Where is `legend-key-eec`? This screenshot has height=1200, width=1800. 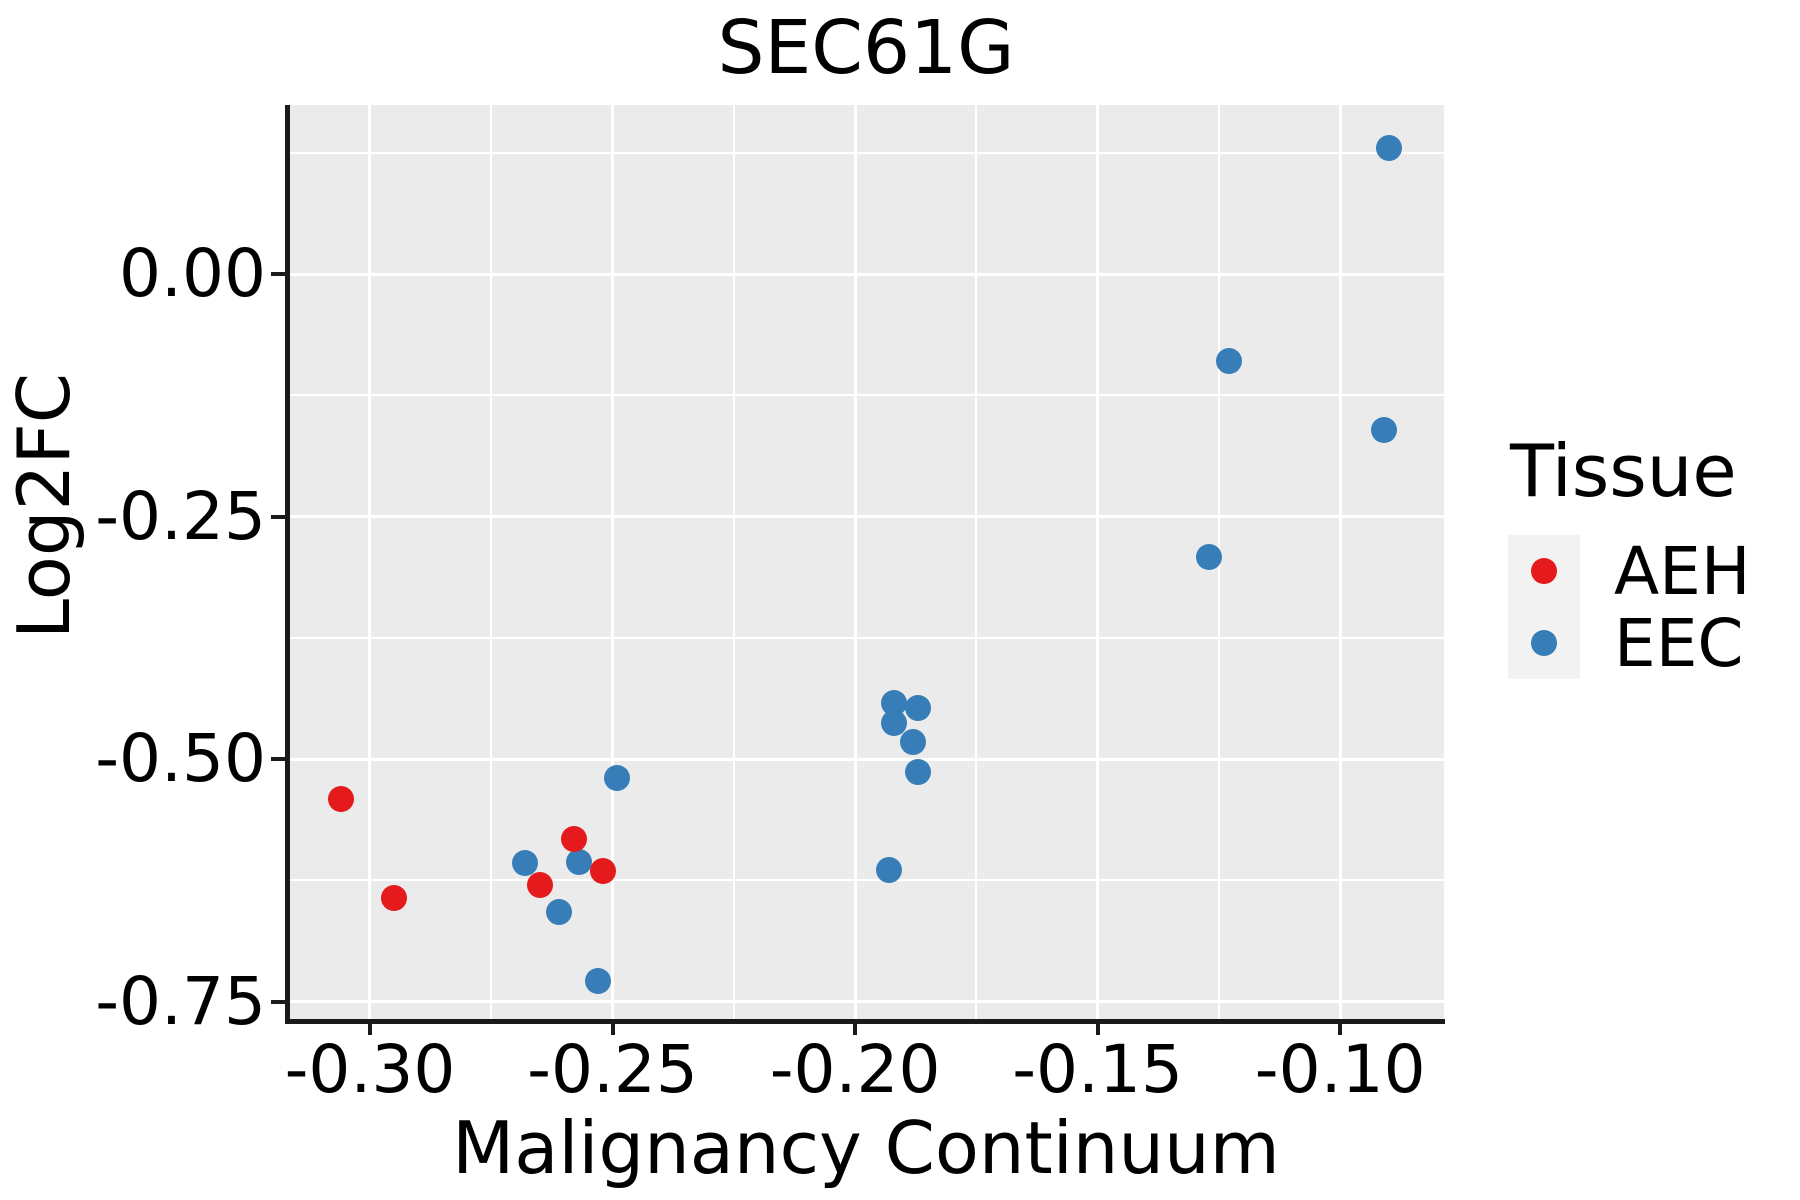 legend-key-eec is located at coordinates (1544, 643).